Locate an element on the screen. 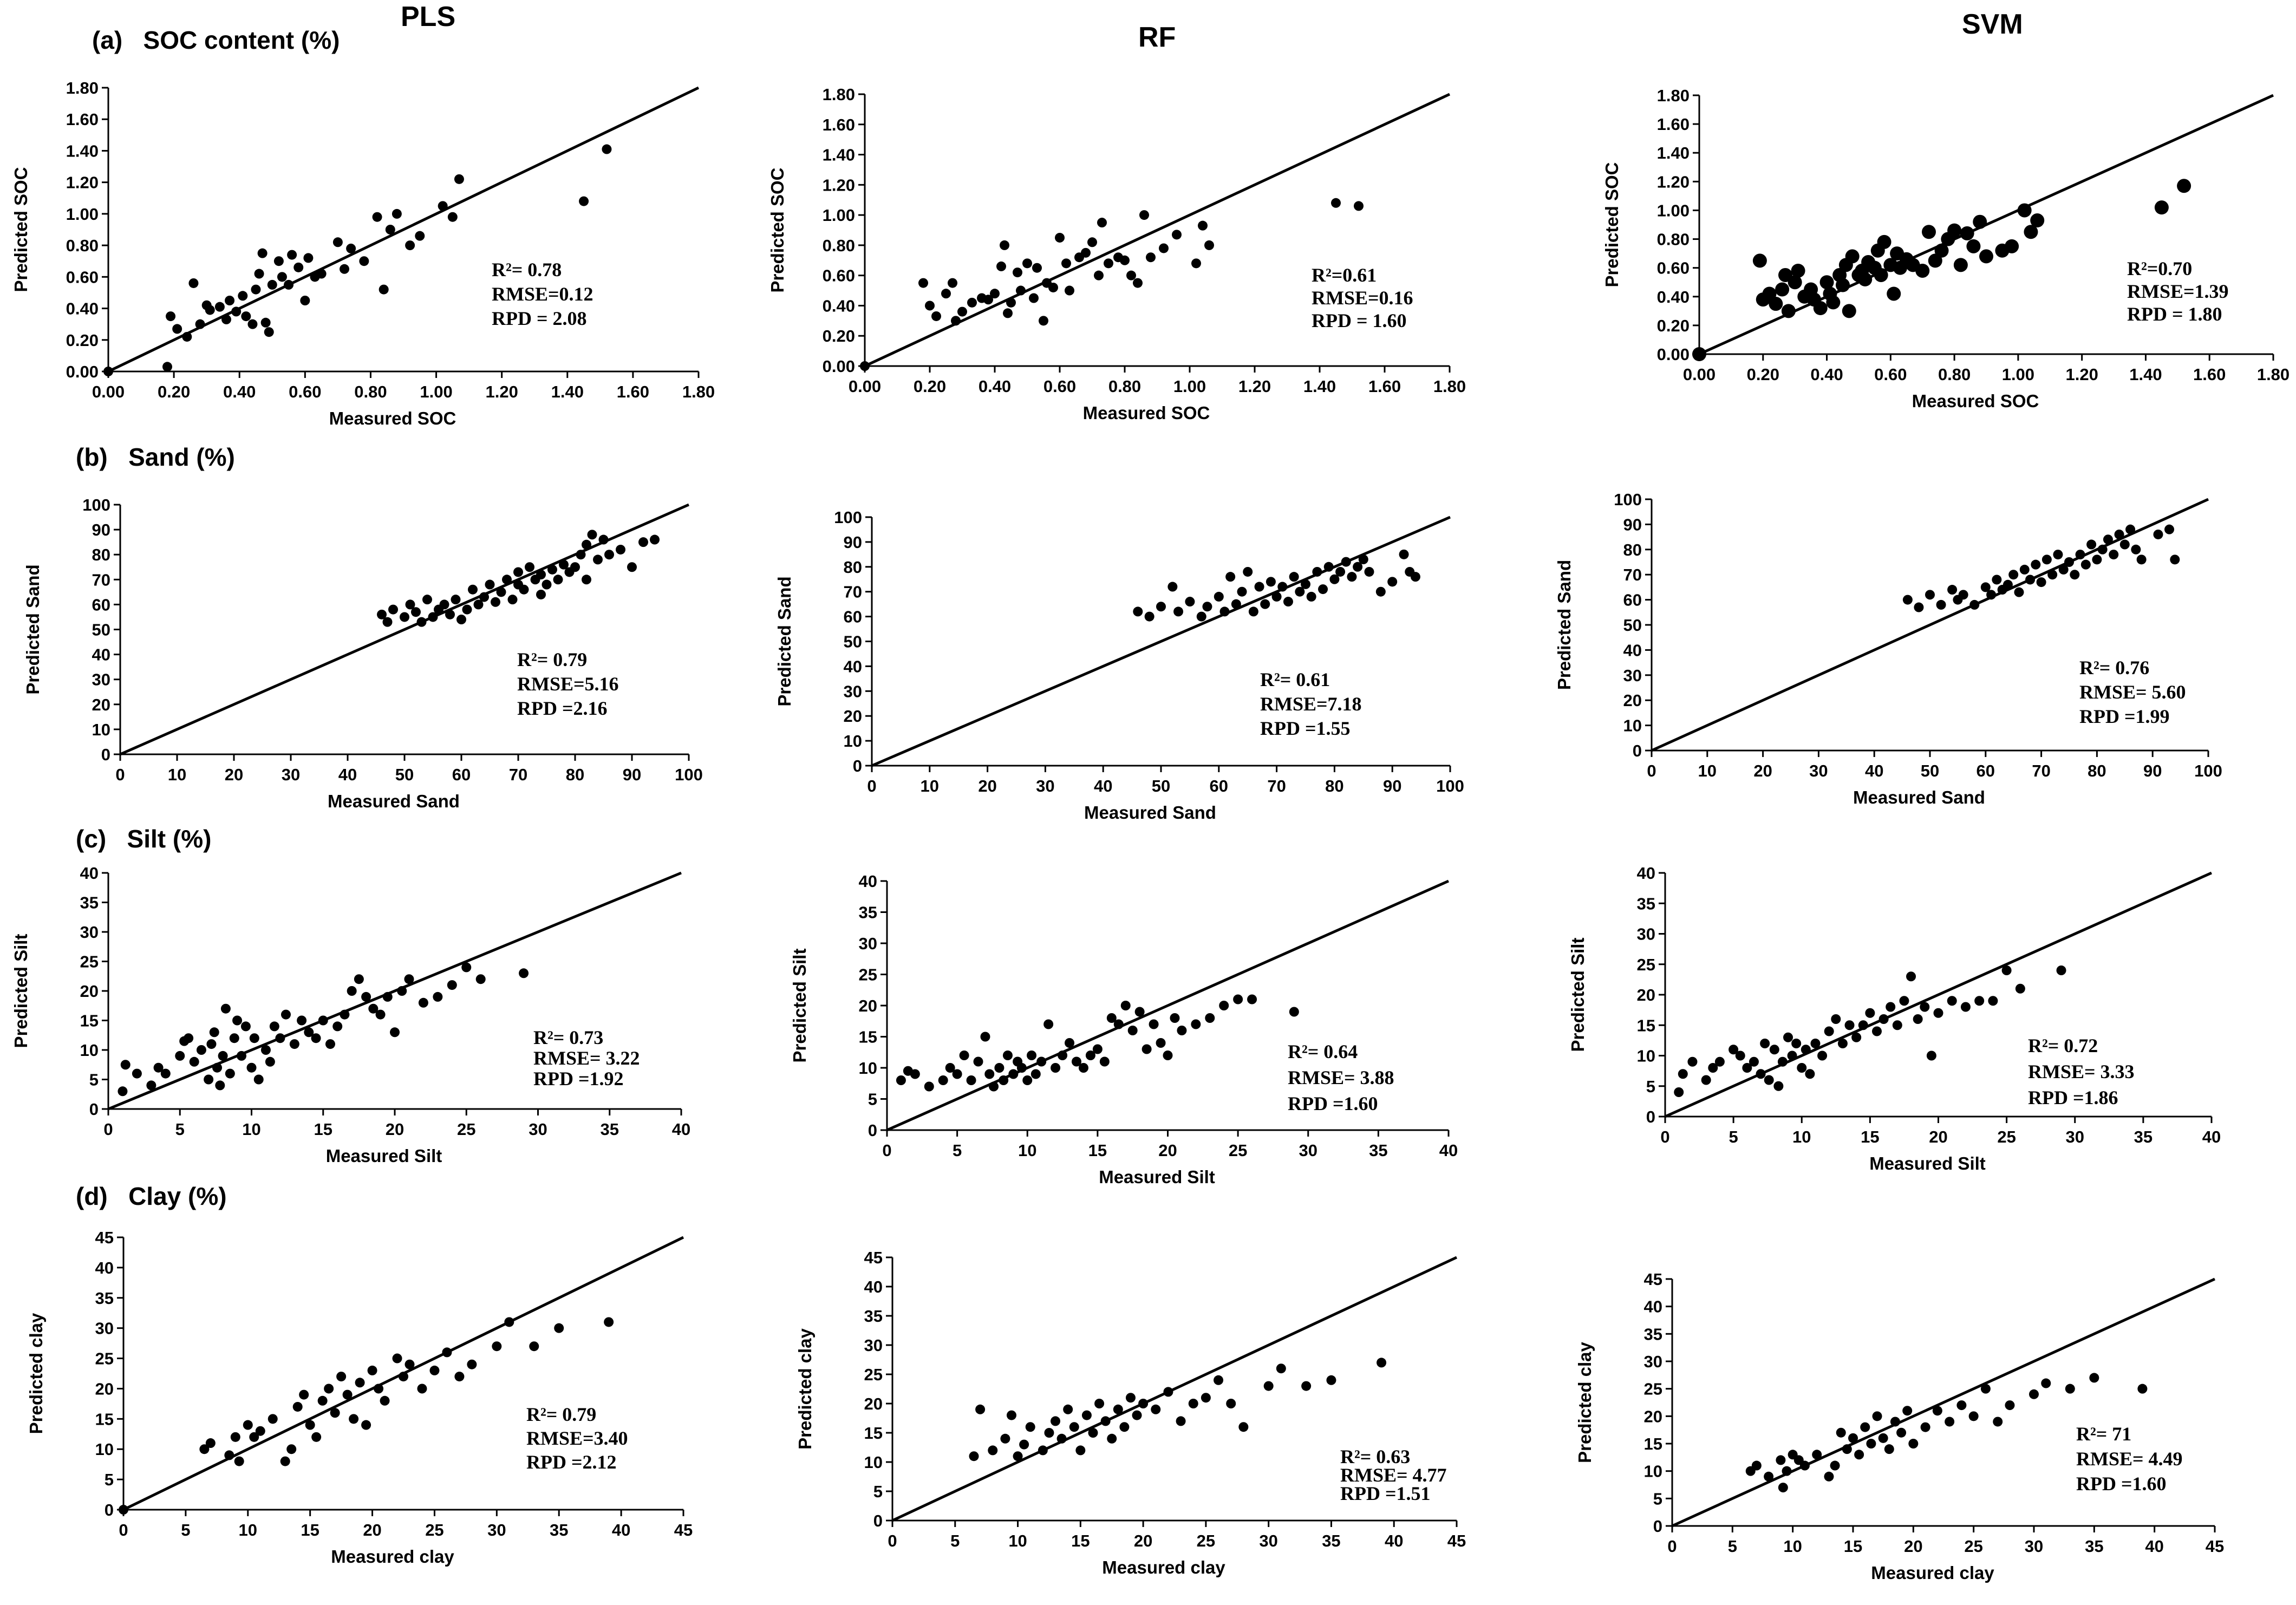 The image size is (2296, 1605). x-tick-label: 30 is located at coordinates (496, 1530).